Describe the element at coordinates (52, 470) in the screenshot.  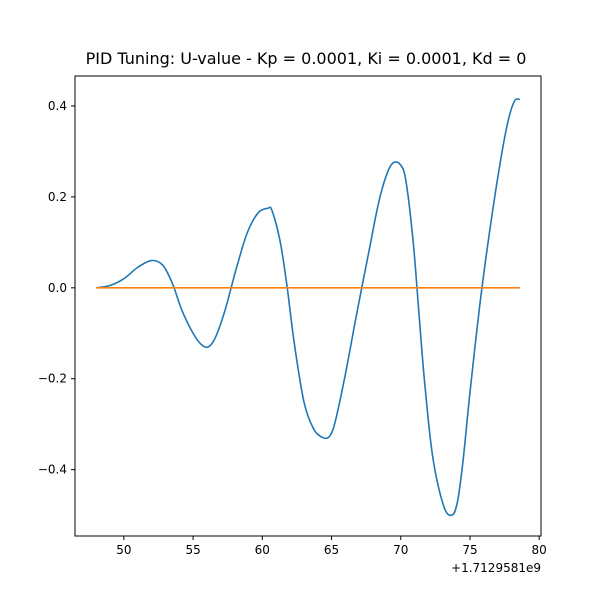
I see `y-tick-label: −0.4` at that location.